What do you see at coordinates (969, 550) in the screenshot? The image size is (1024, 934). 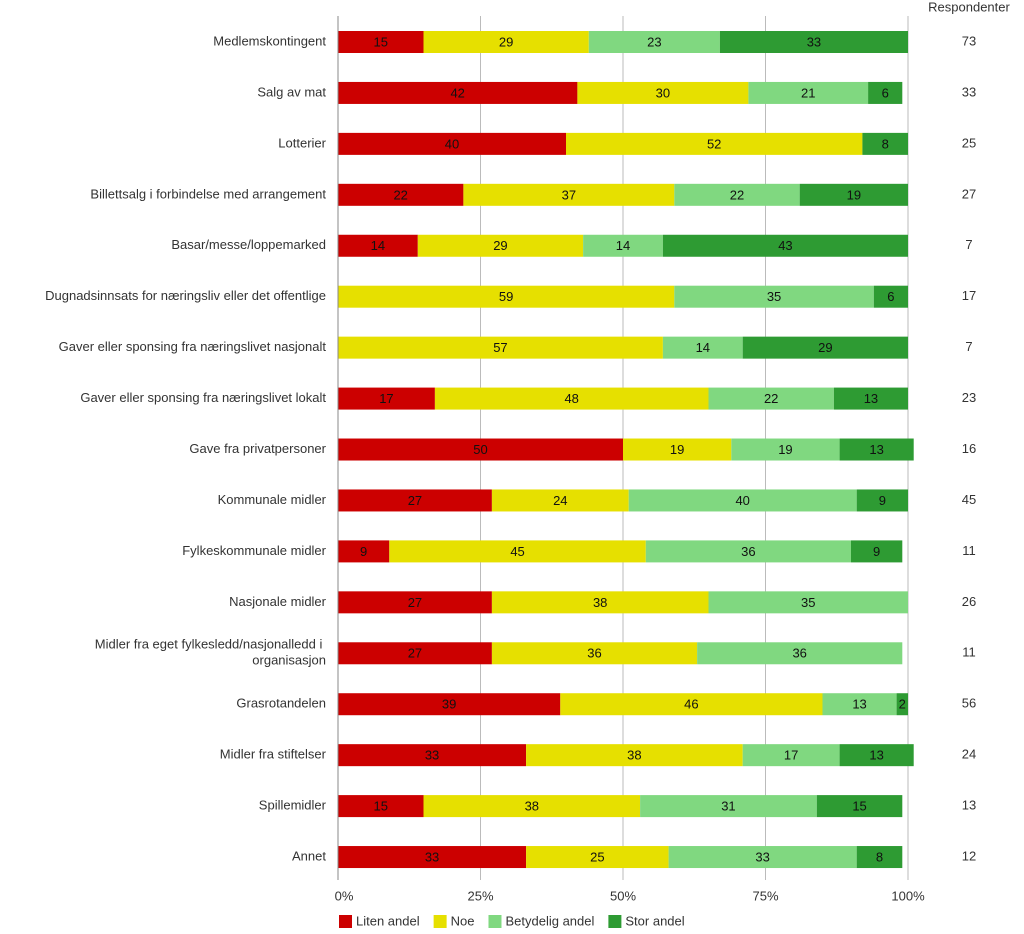 I see `respondents-value: 11` at bounding box center [969, 550].